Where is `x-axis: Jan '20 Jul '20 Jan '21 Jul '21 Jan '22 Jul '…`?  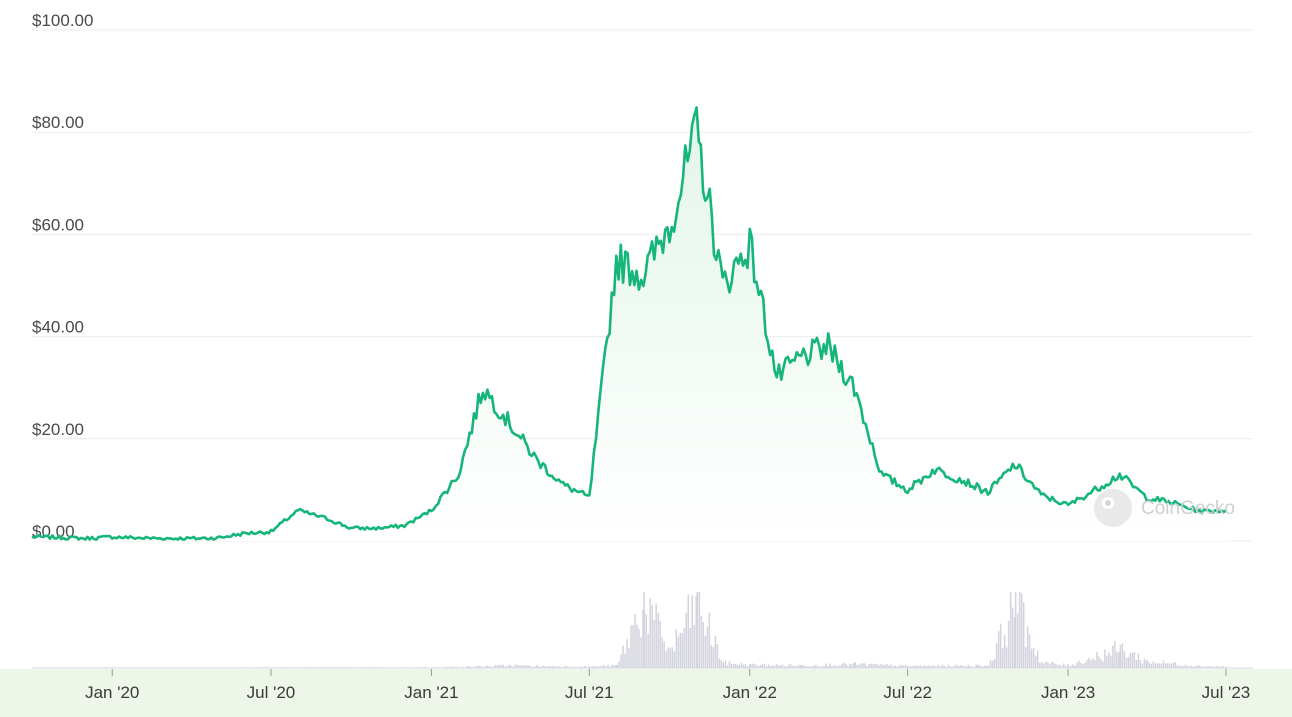
x-axis: Jan '20 Jul '20 Jan '21 Jul '21 Jan '22 Jul '… is located at coordinates (667, 685).